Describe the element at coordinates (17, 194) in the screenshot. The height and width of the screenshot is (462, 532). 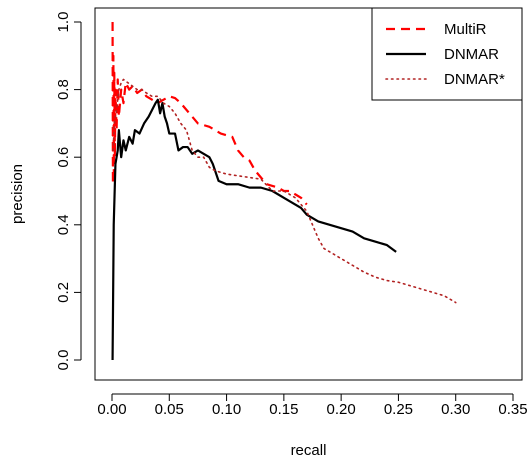
I see `y-axis-label: precision` at that location.